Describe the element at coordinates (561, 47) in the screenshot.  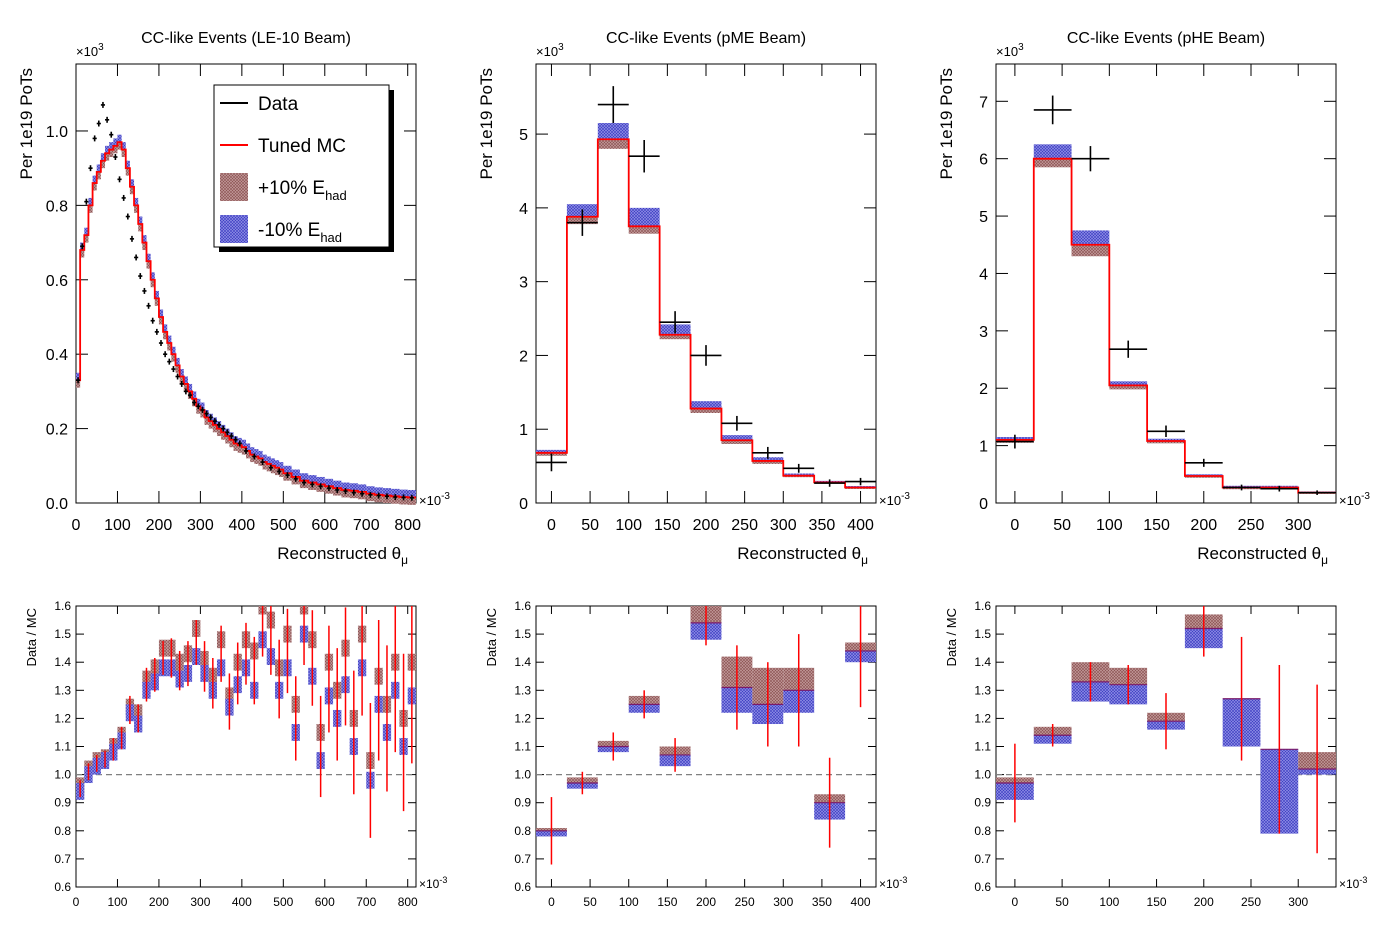
I see `y-multiplier-exp: 3` at that location.